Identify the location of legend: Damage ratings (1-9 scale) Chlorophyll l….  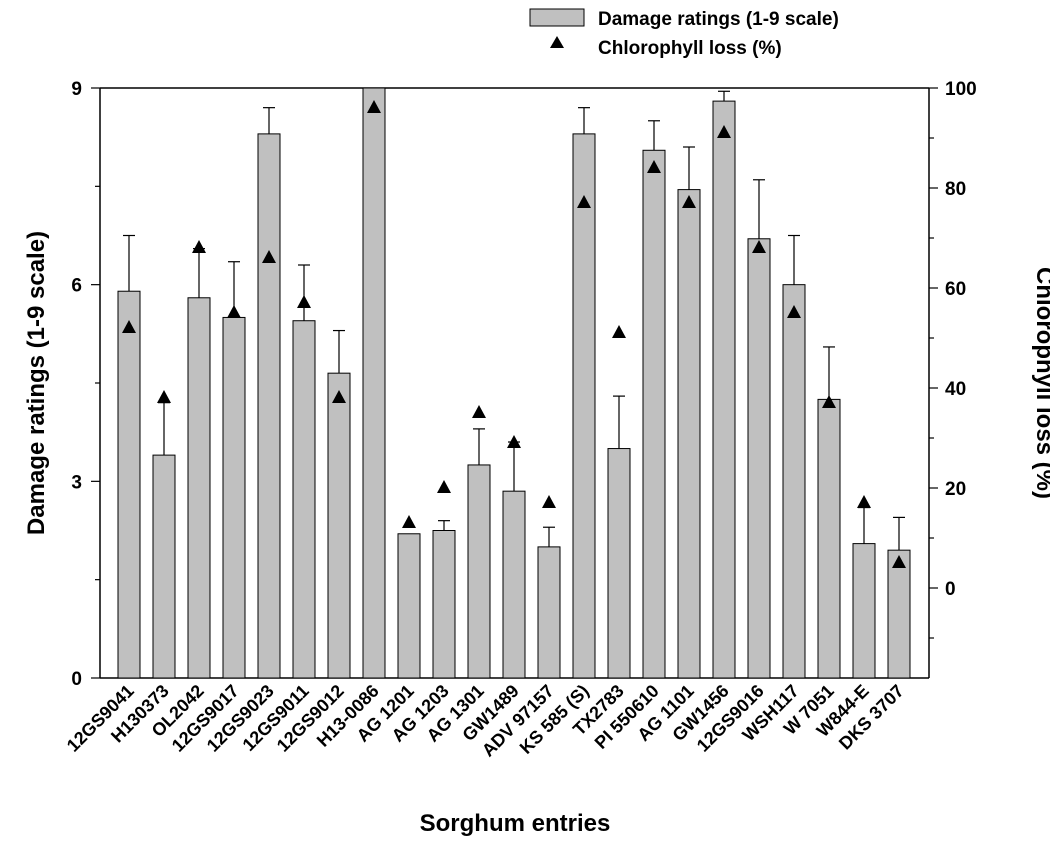
(684, 33).